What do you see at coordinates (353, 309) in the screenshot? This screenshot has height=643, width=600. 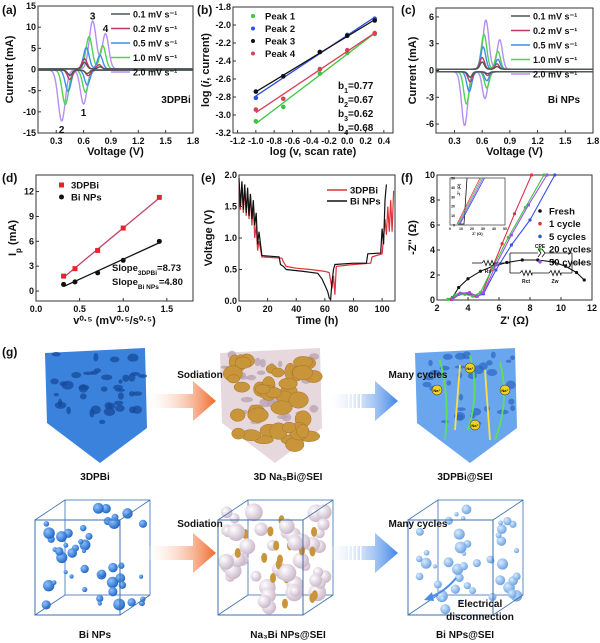 I see `x-tick-label: 80` at bounding box center [353, 309].